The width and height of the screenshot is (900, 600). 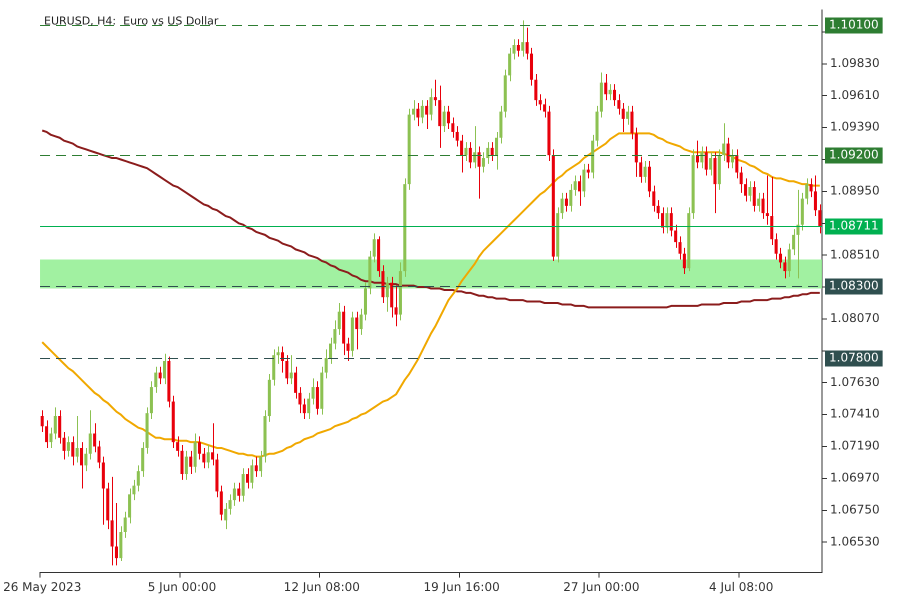 I want to click on y-tick-label: 1.07410, so click(x=855, y=413).